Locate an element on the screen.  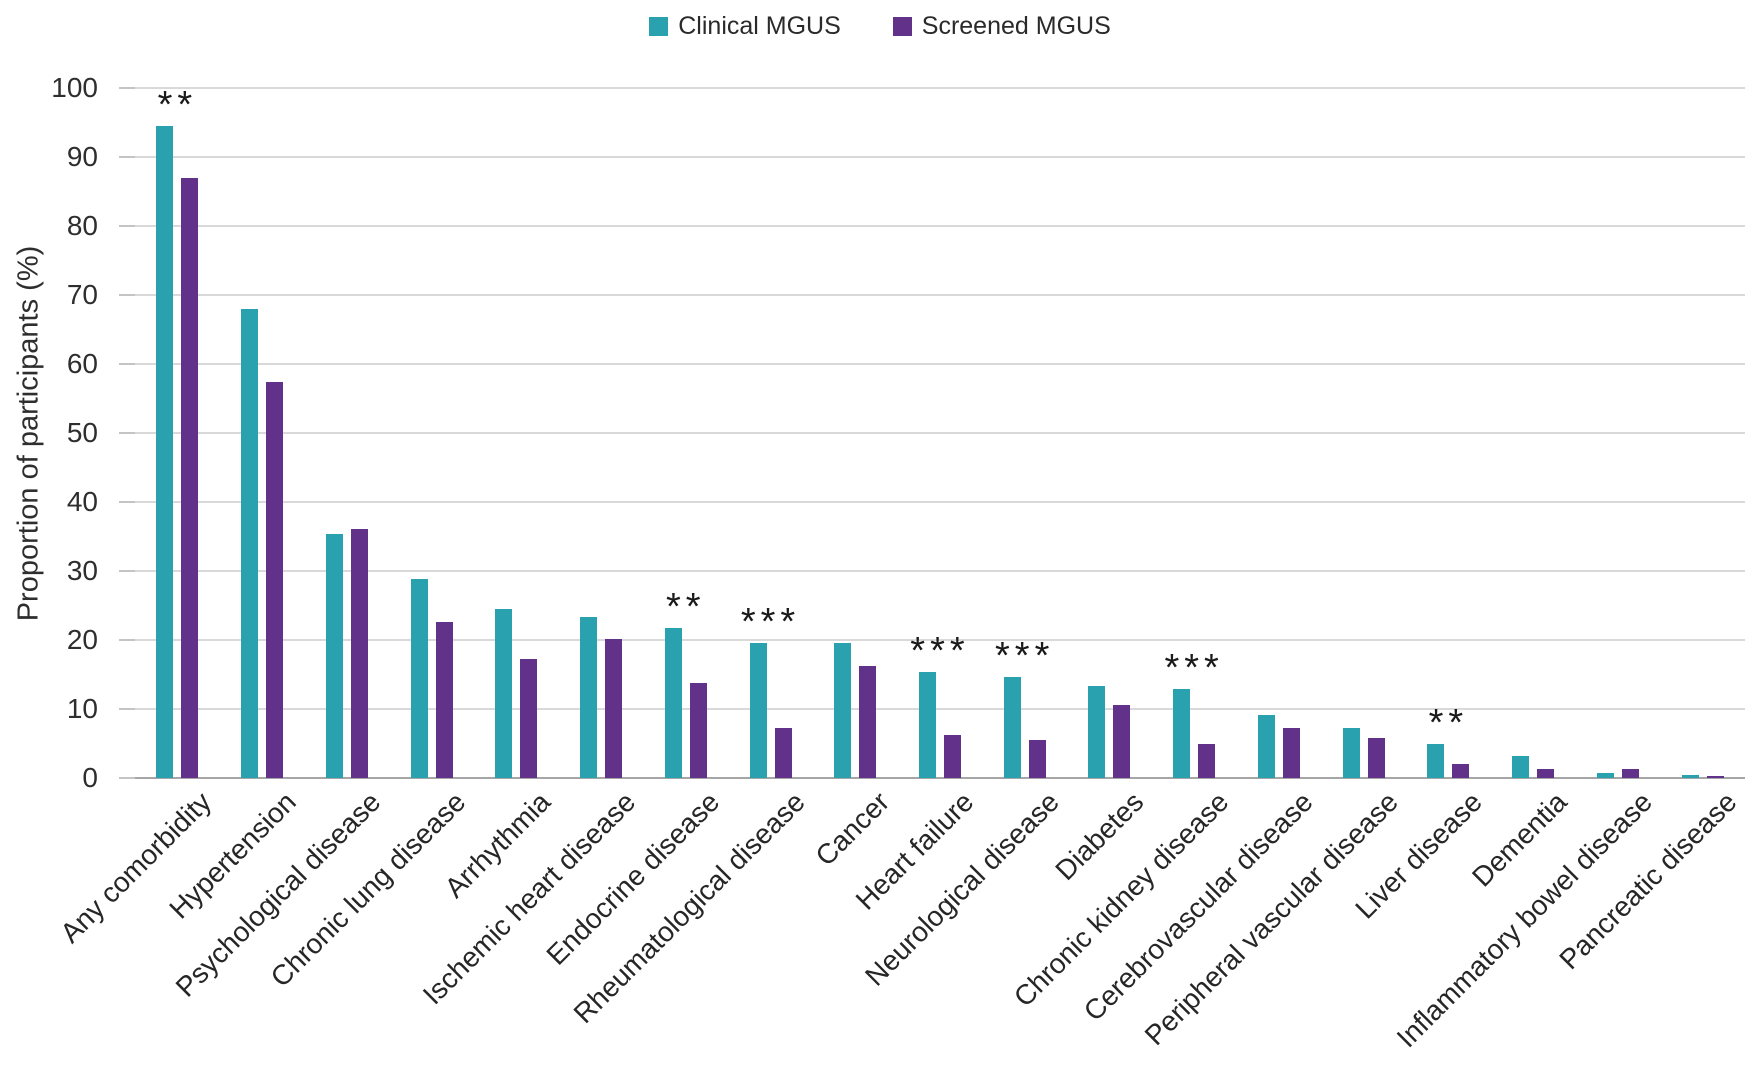
category-diabetes: Diabetes is located at coordinates (1100, 487).